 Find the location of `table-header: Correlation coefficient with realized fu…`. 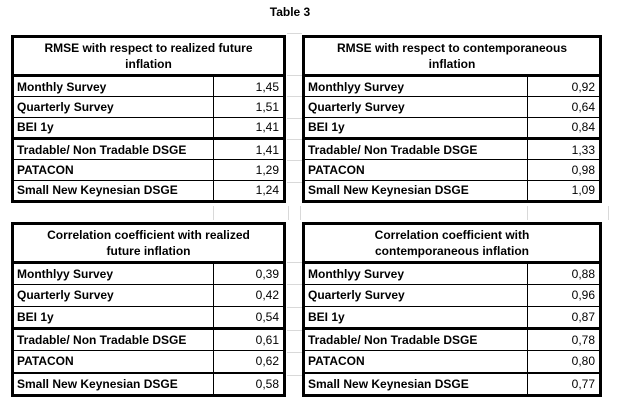

table-header: Correlation coefficient with realized fu… is located at coordinates (148, 244).